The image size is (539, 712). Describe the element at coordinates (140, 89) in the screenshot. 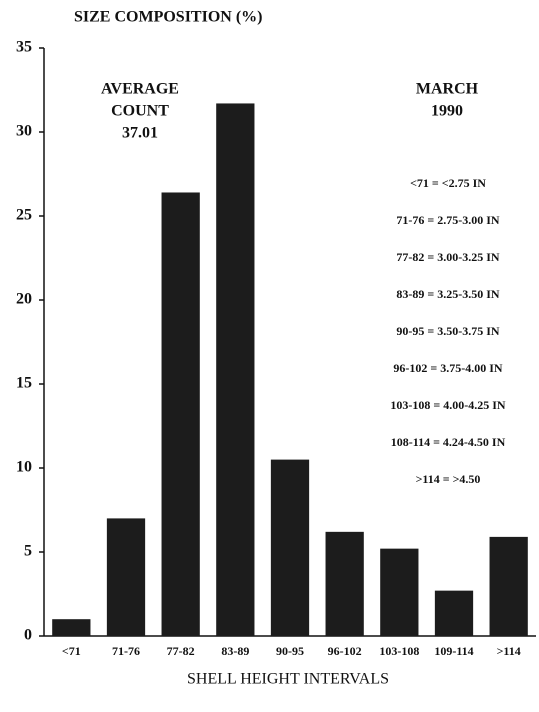

I see `annotation: AVERAGE` at that location.